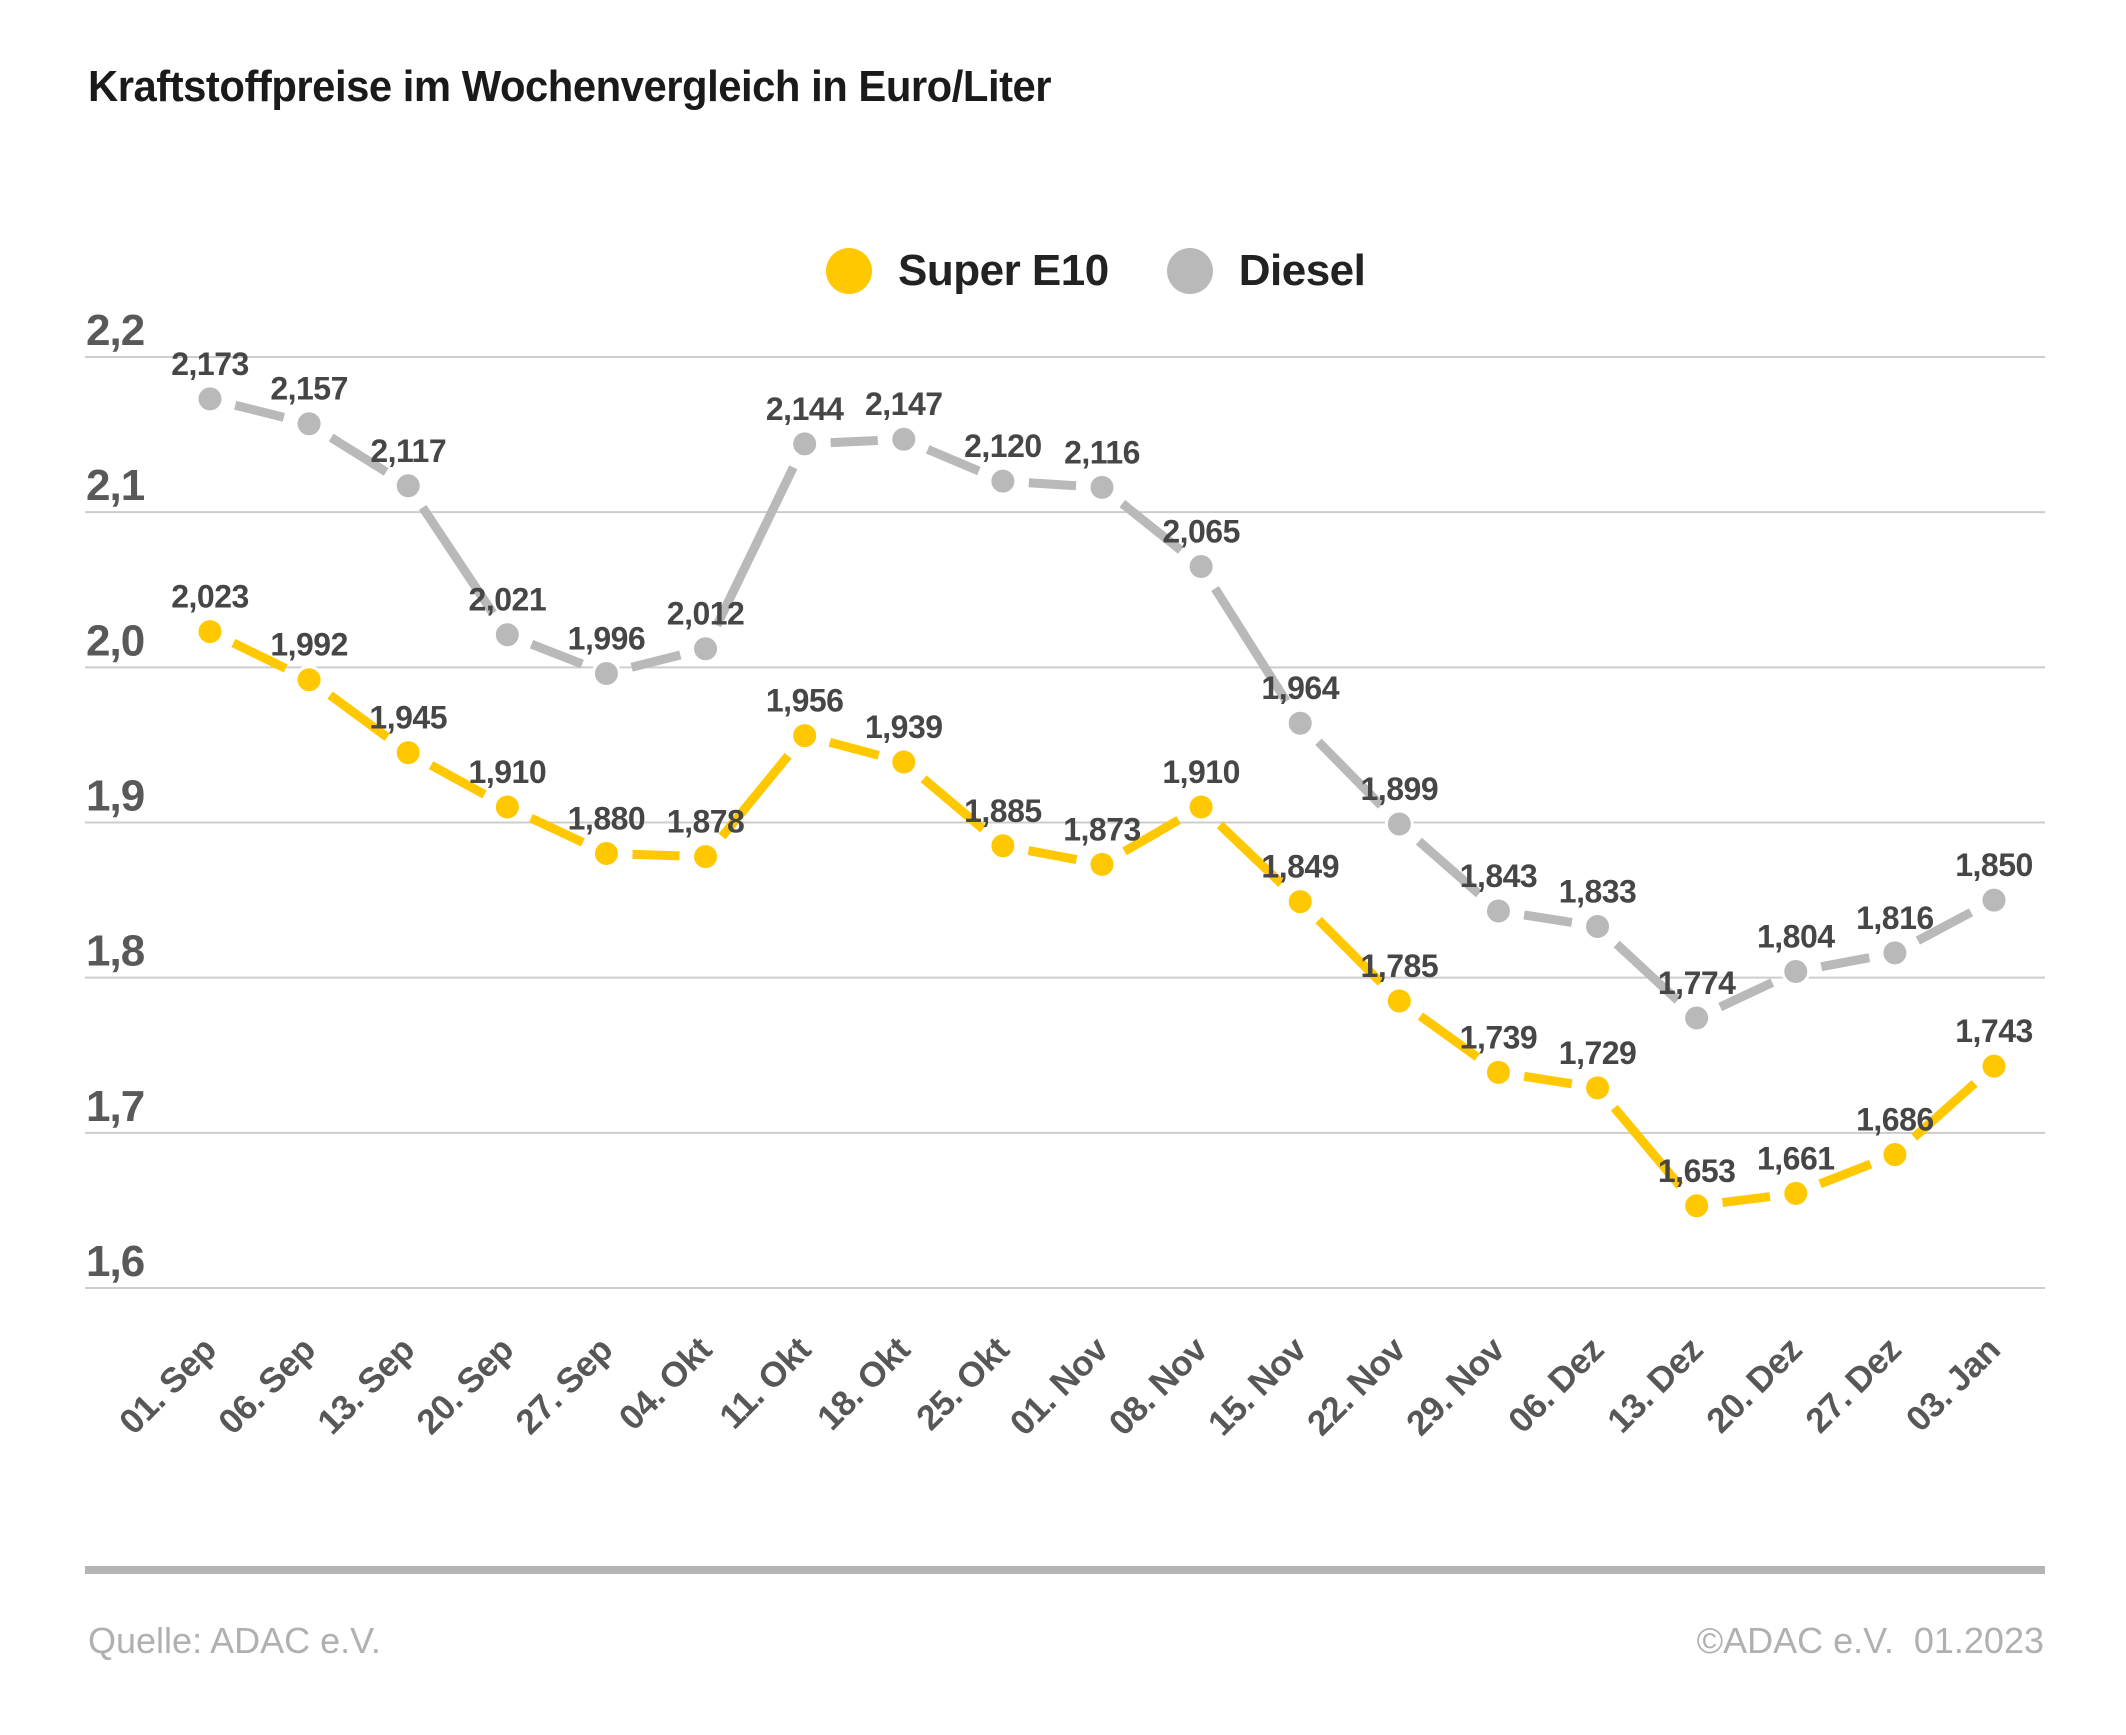 The height and width of the screenshot is (1735, 2126). I want to click on x-tick-label: 03. Jan, so click(1953, 1384).